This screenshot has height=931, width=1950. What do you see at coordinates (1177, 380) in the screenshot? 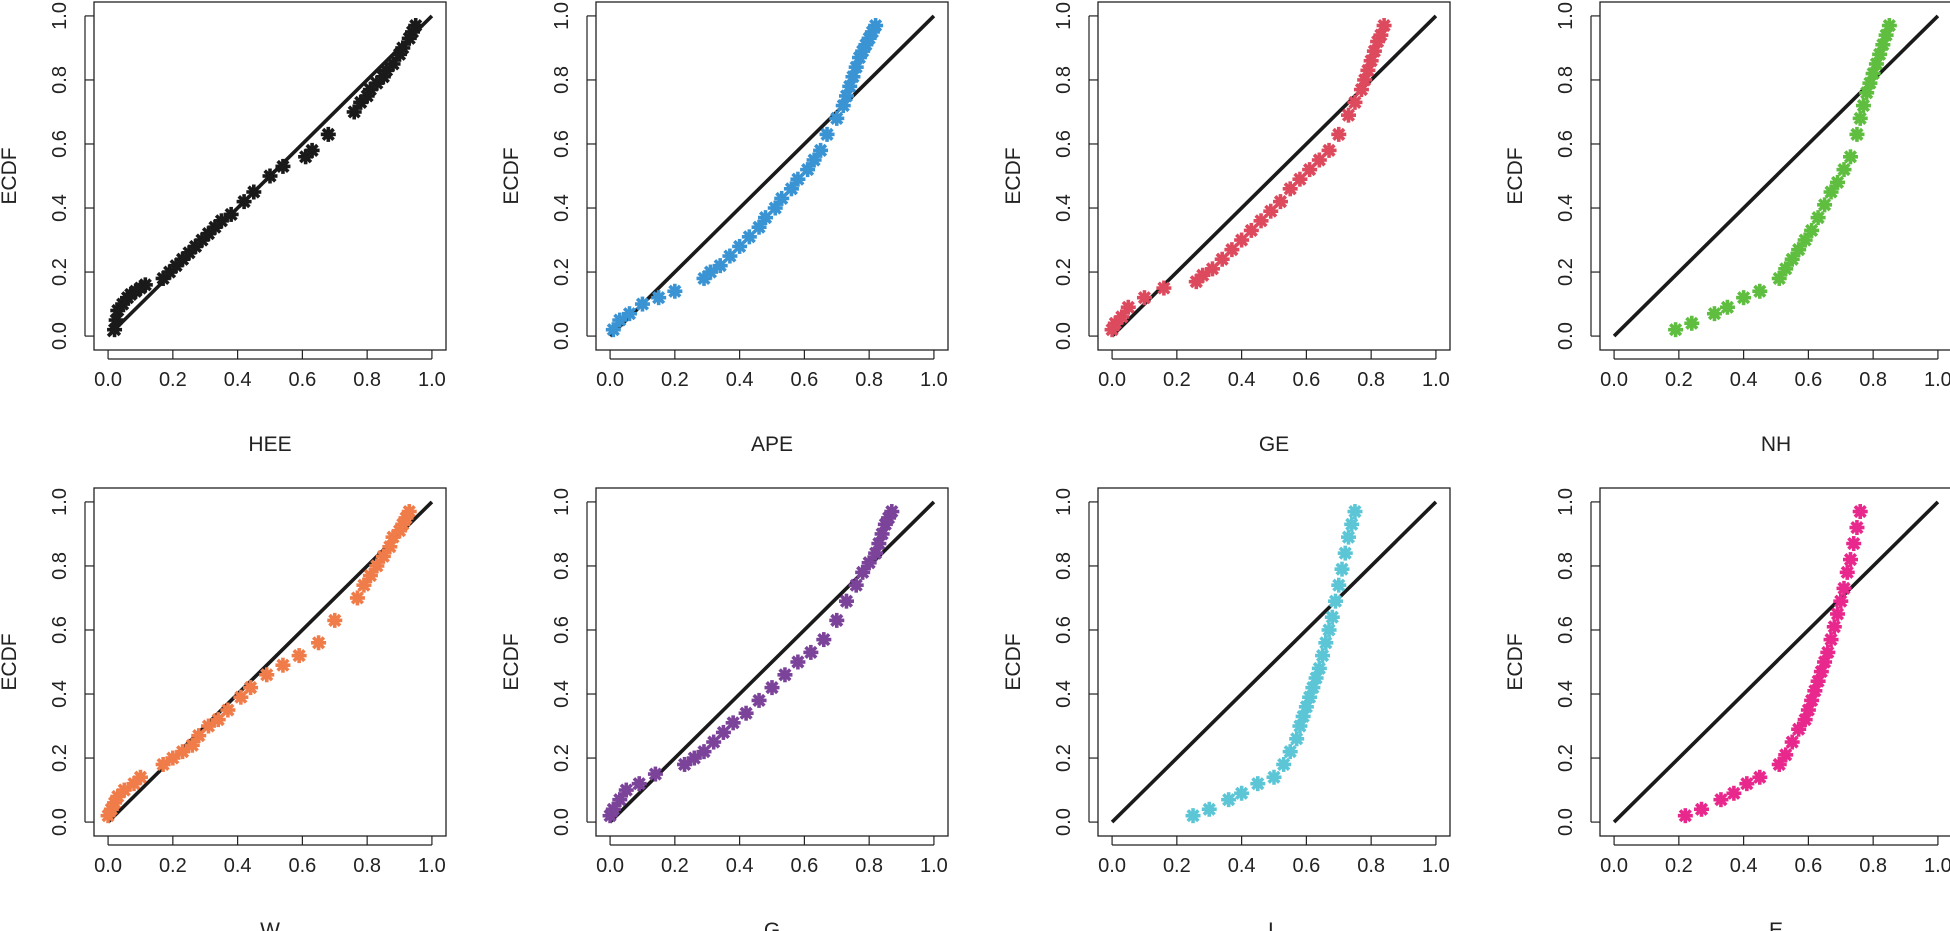
I see `x-tick-label: 0.2` at bounding box center [1177, 380].